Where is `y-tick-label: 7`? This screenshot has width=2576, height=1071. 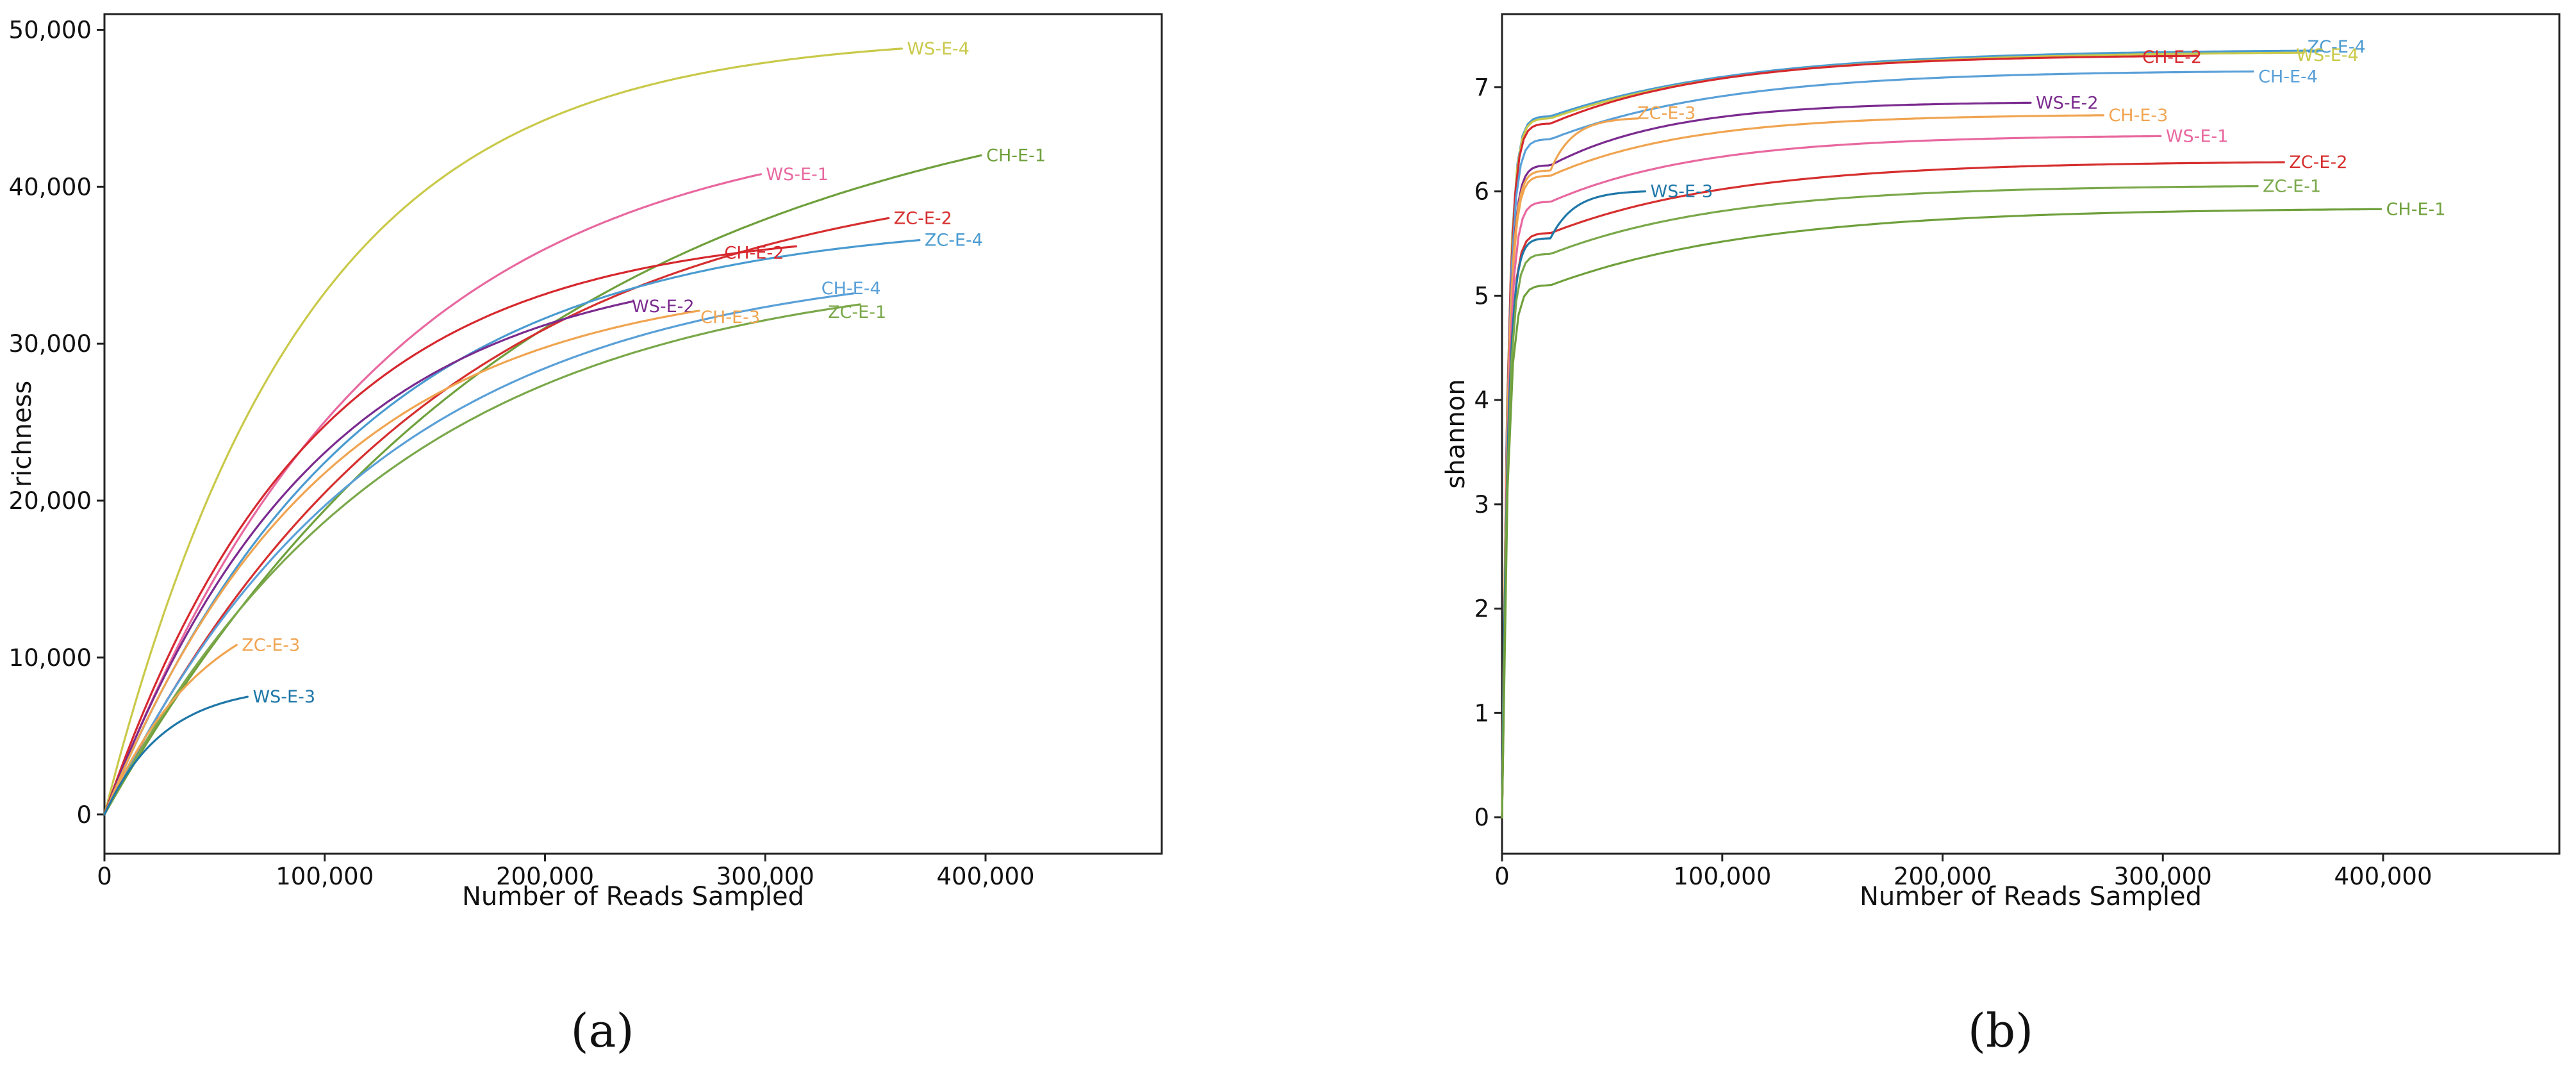
y-tick-label: 7 is located at coordinates (1481, 87).